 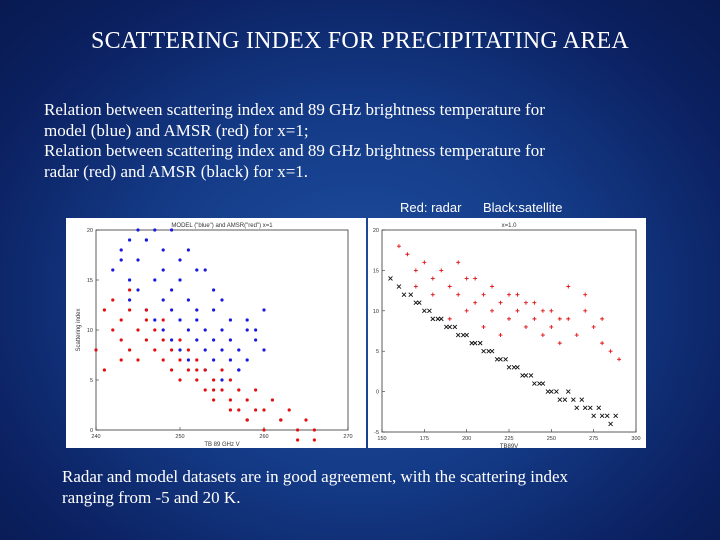 What do you see at coordinates (466, 439) in the screenshot?
I see `x-tick-label: 200` at bounding box center [466, 439].